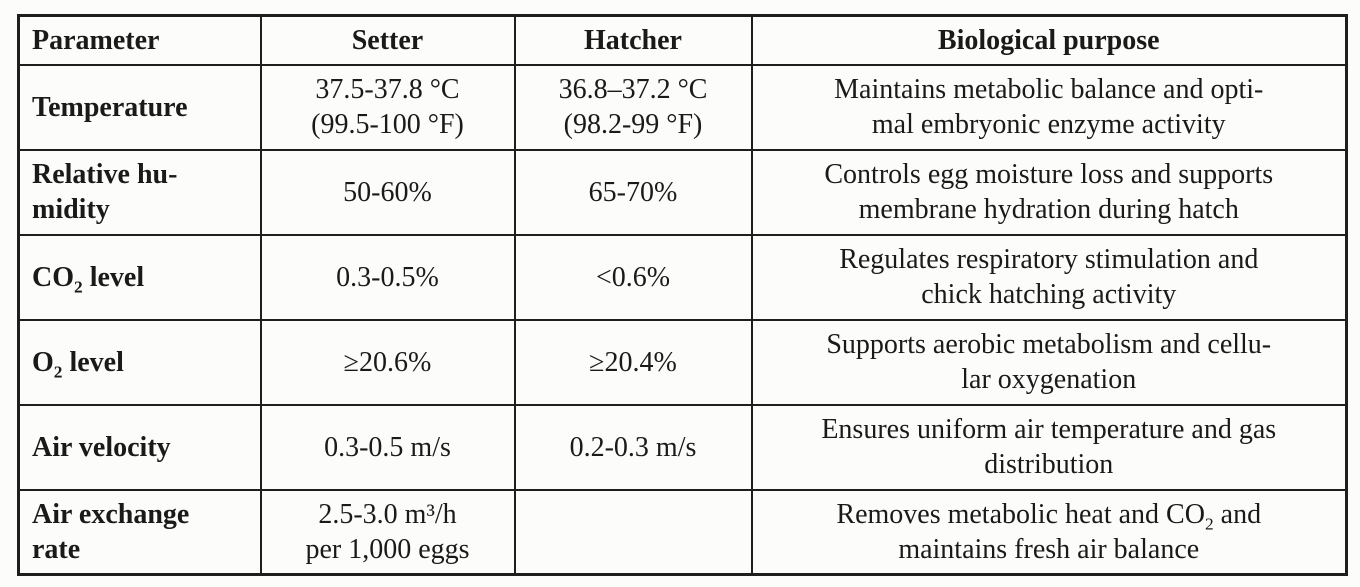 The width and height of the screenshot is (1360, 587). What do you see at coordinates (139, 40) in the screenshot?
I see `column-header-parameter: Parameter` at bounding box center [139, 40].